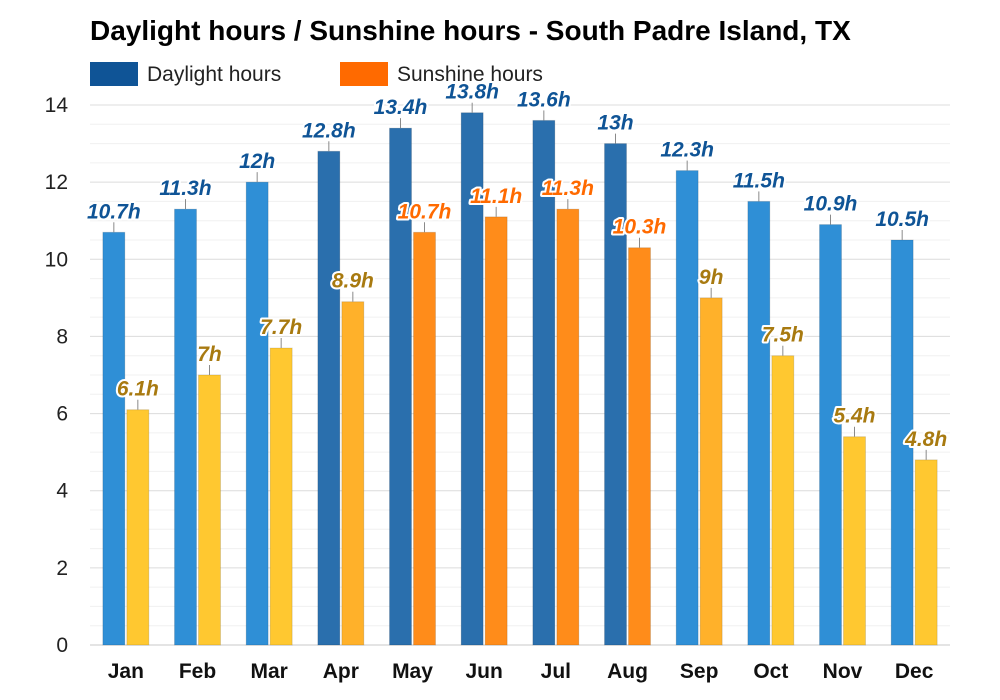 The height and width of the screenshot is (700, 1000). I want to click on bar-sunshine-jul, so click(568, 427).